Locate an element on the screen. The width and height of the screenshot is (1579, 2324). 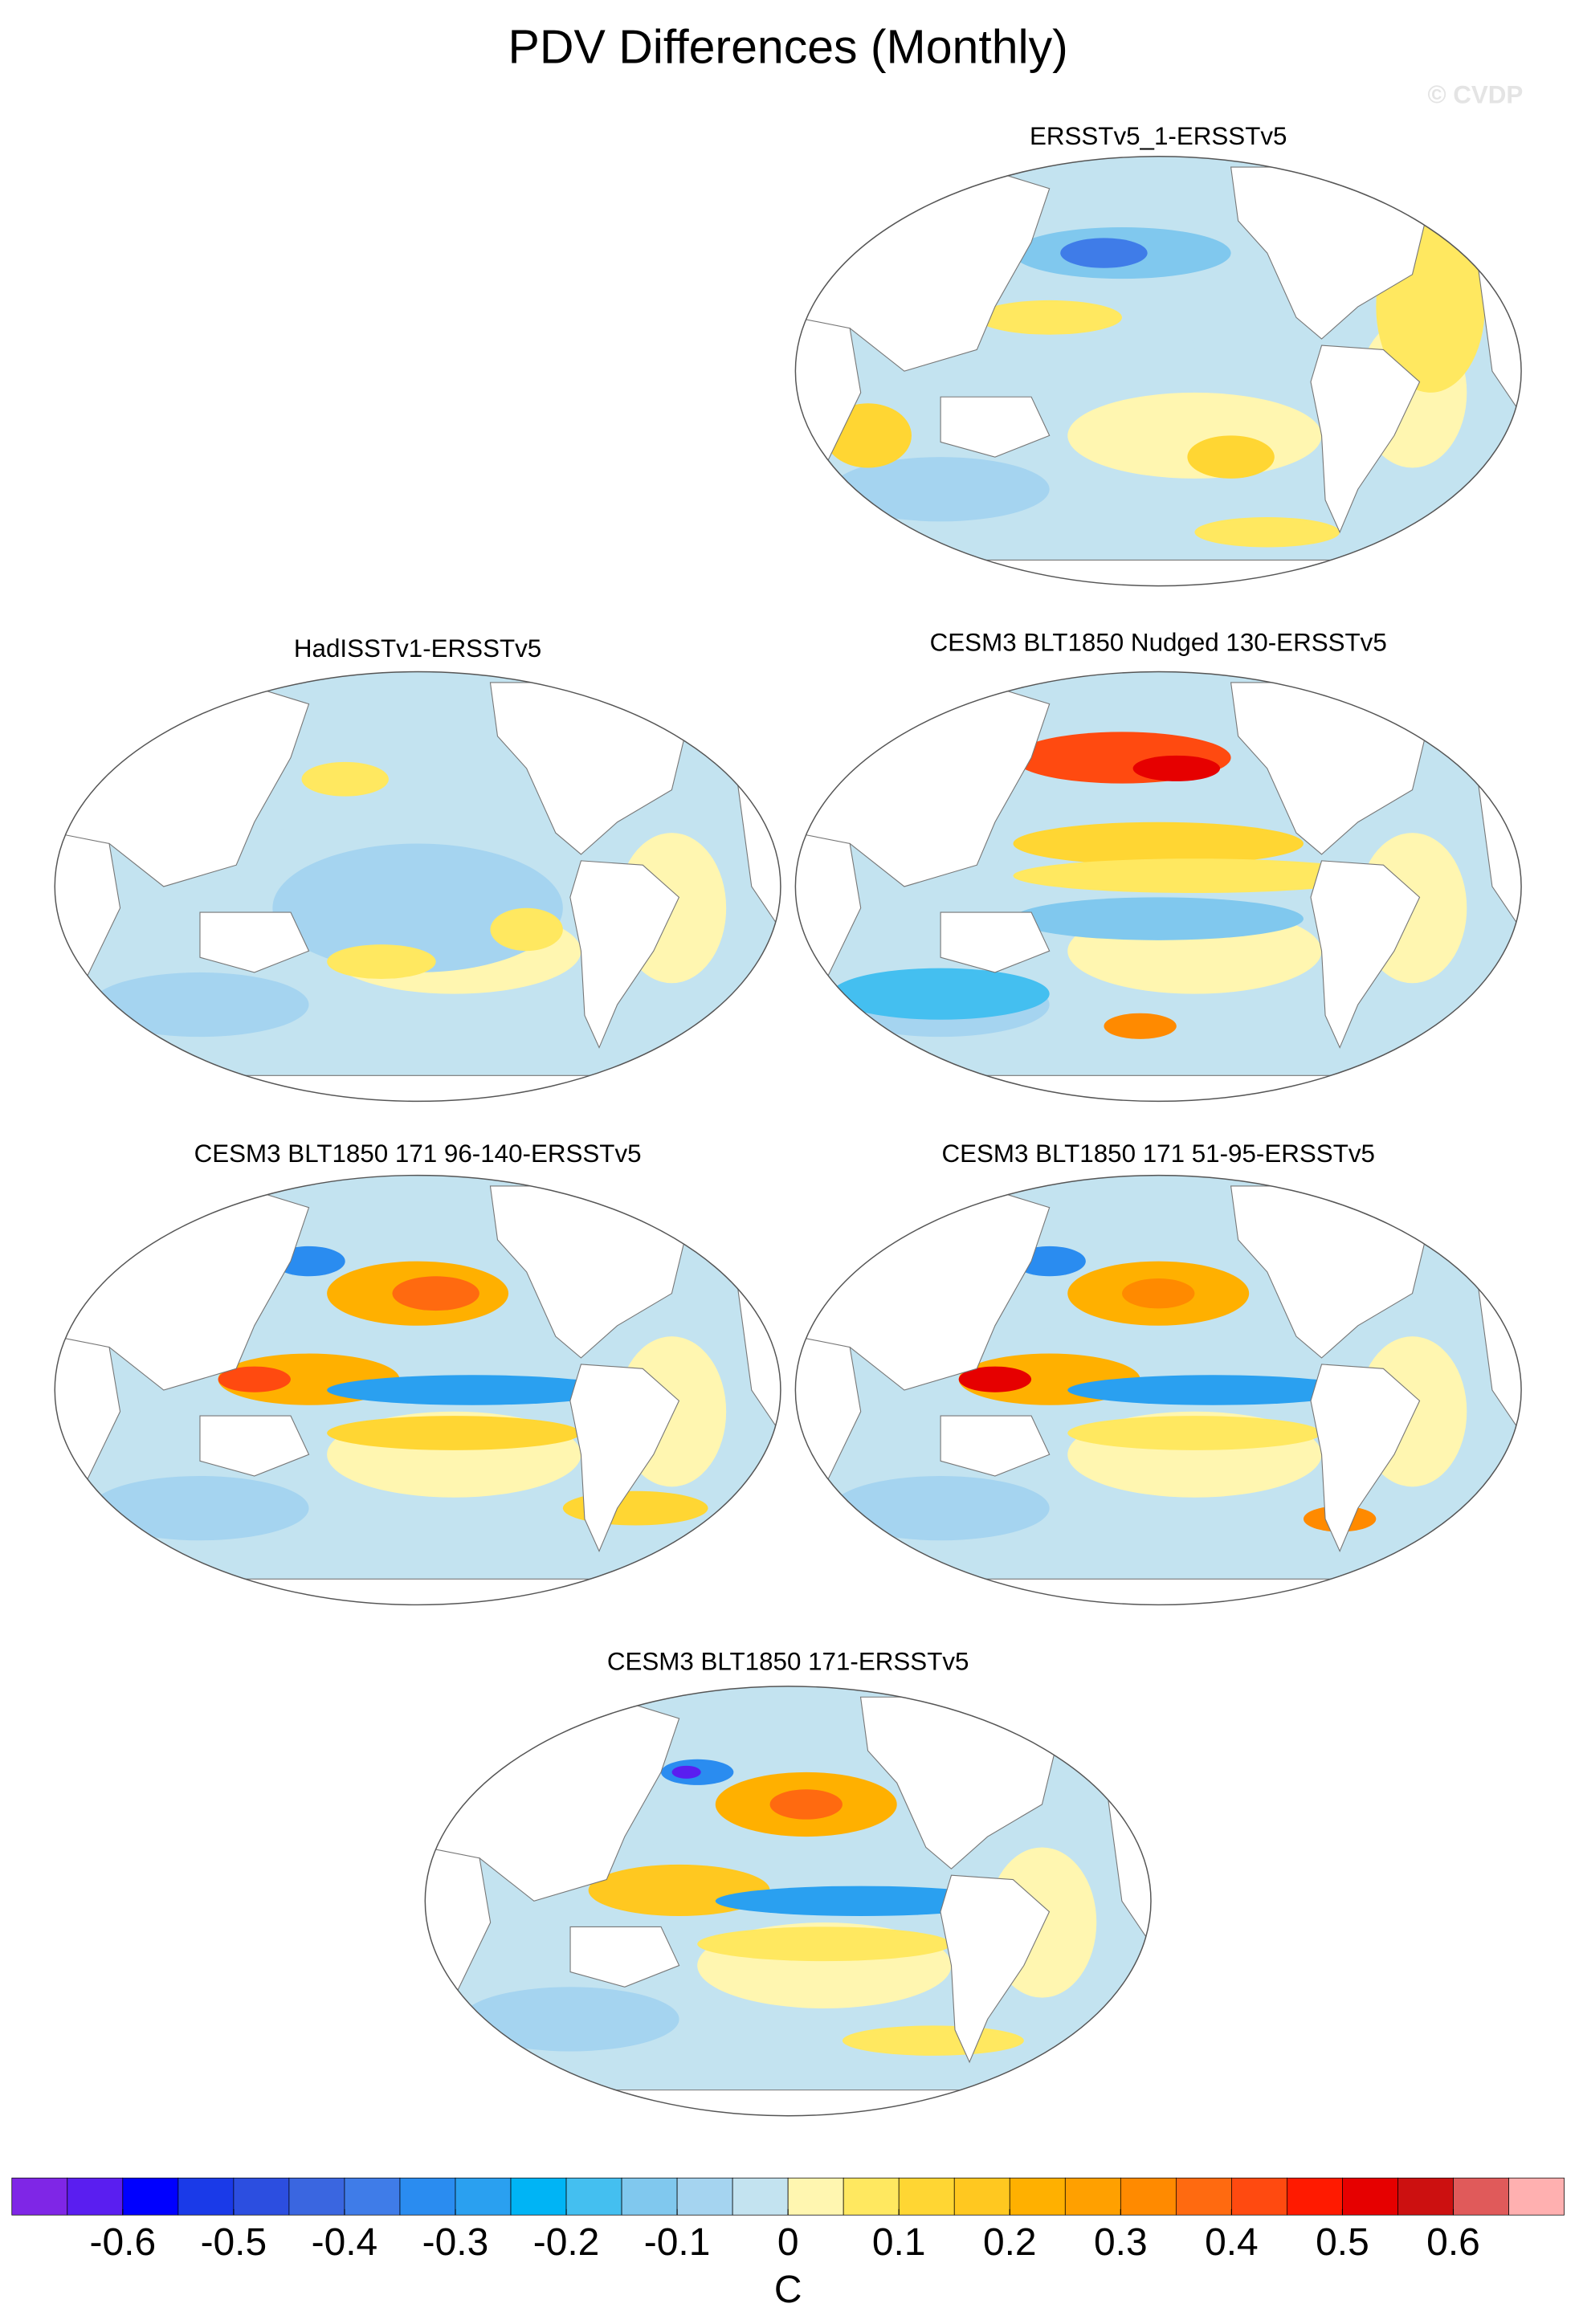
panel-title: CESM3 BLT1850 Nudged 130-ERSSTv5 is located at coordinates (1158, 643).